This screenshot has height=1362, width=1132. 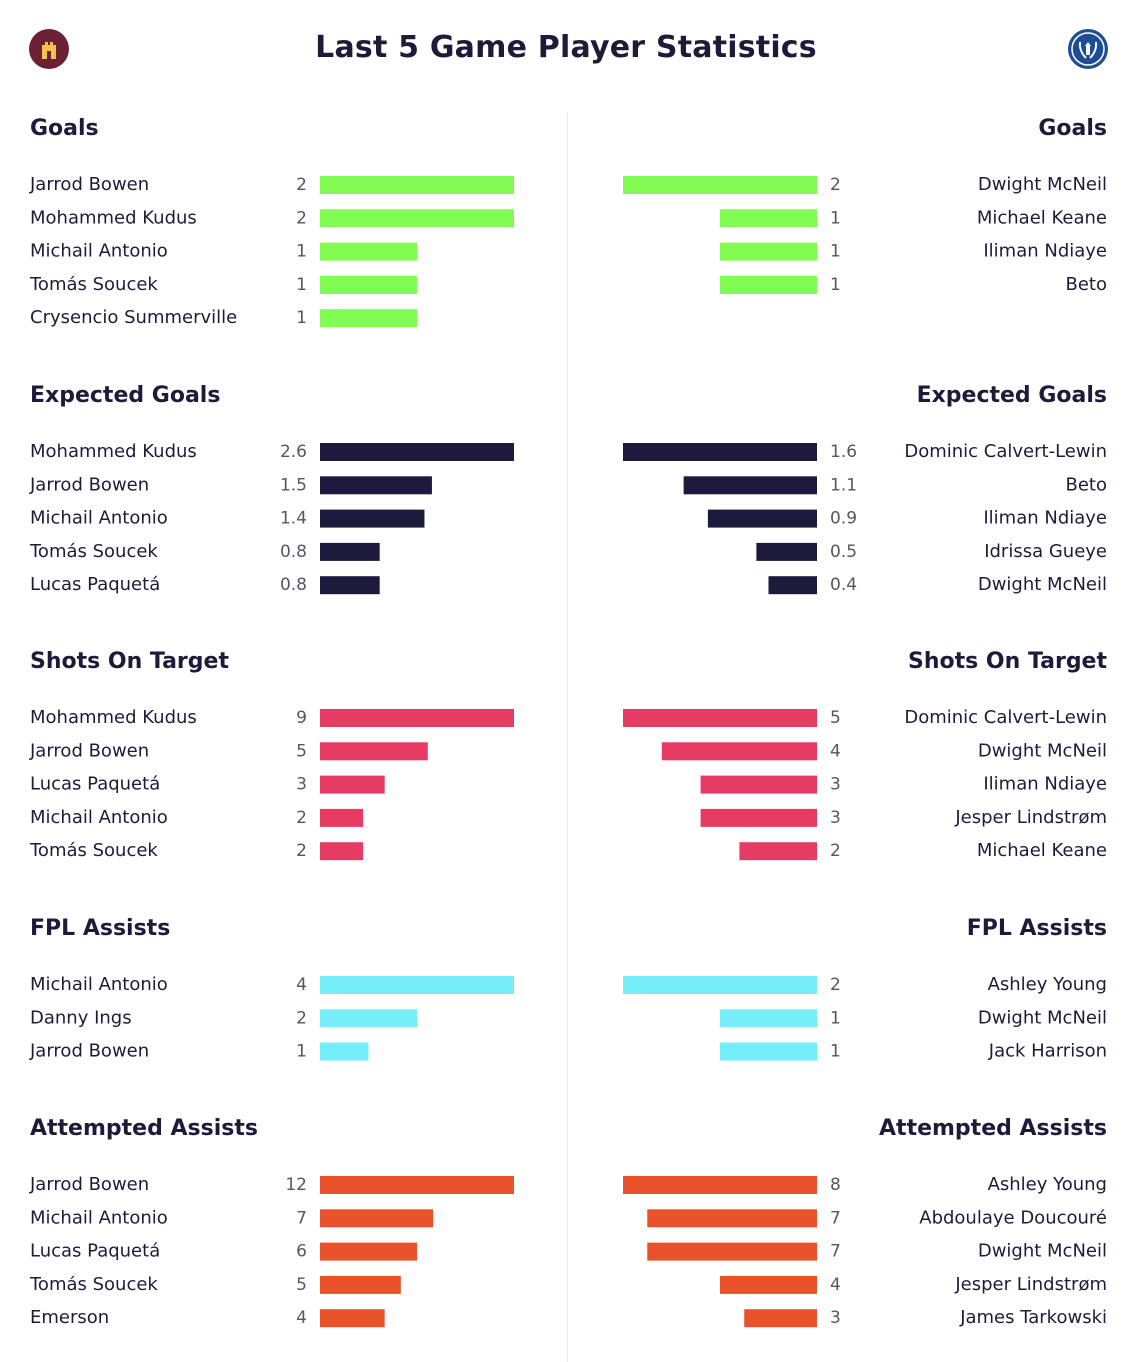 What do you see at coordinates (301, 718) in the screenshot?
I see `left-value-label: 9` at bounding box center [301, 718].